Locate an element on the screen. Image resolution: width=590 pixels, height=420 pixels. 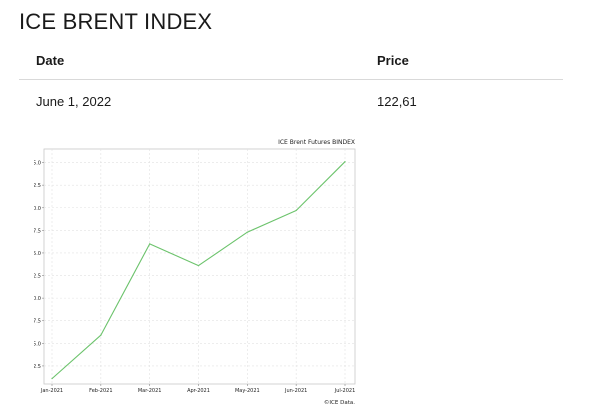
table-header: Date Price is located at coordinates (291, 62).